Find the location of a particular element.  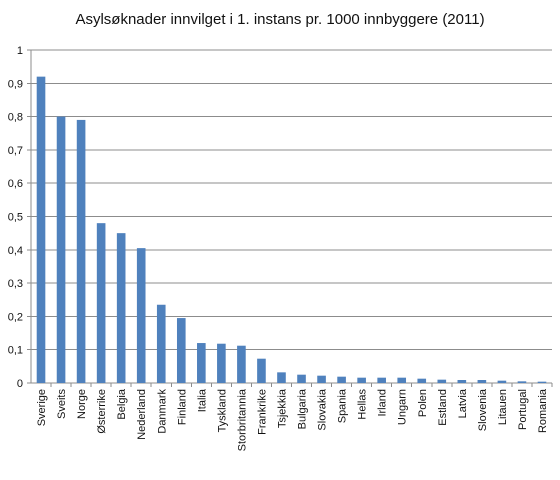

x-tick-label: Slovakia is located at coordinates (323, 409).